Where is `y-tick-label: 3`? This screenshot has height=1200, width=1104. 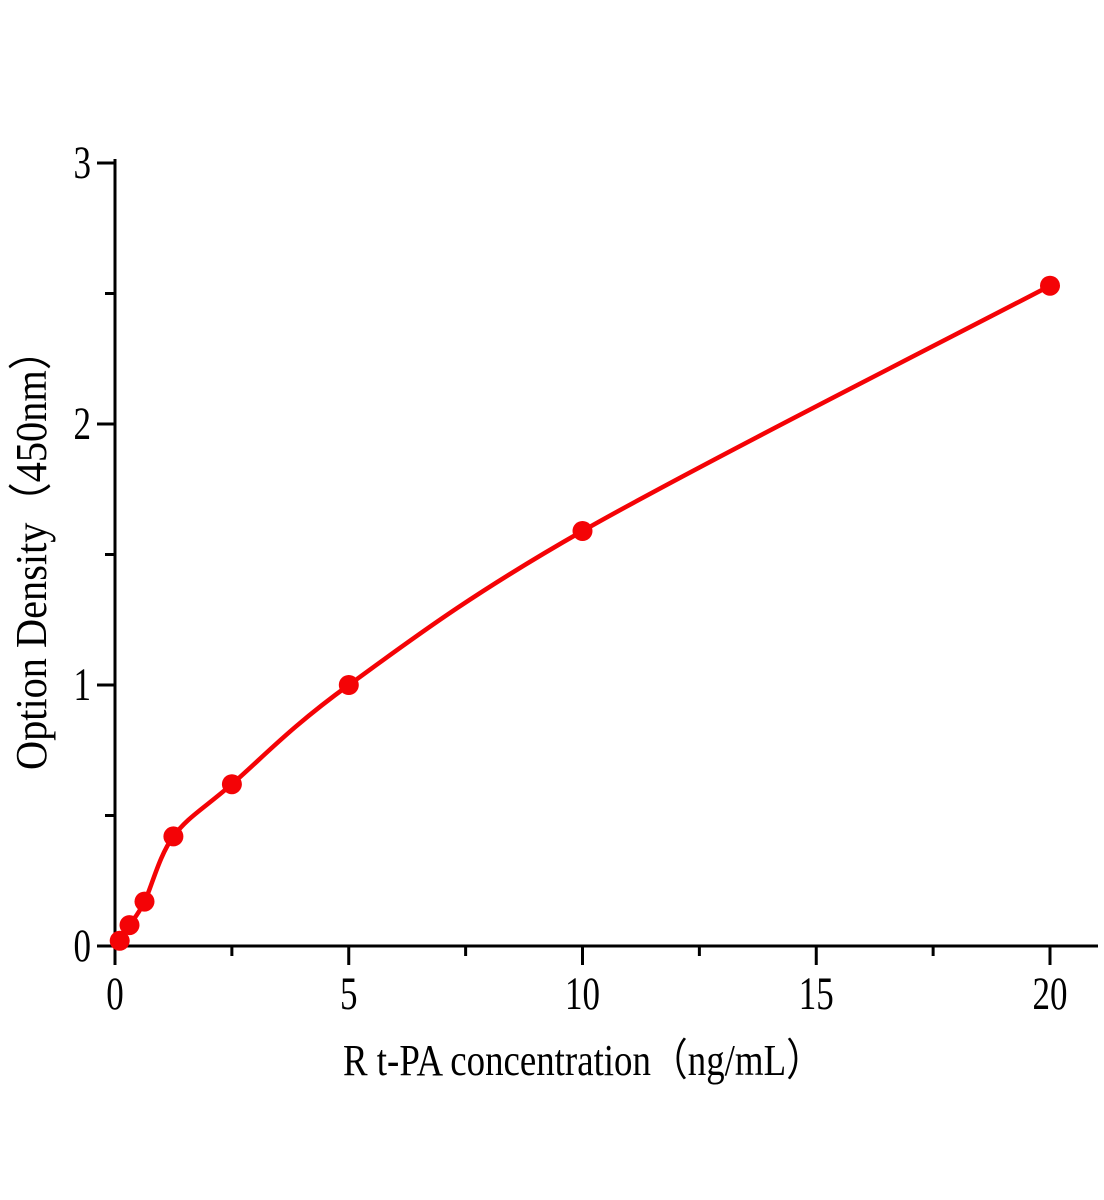 y-tick-label: 3 is located at coordinates (83, 163).